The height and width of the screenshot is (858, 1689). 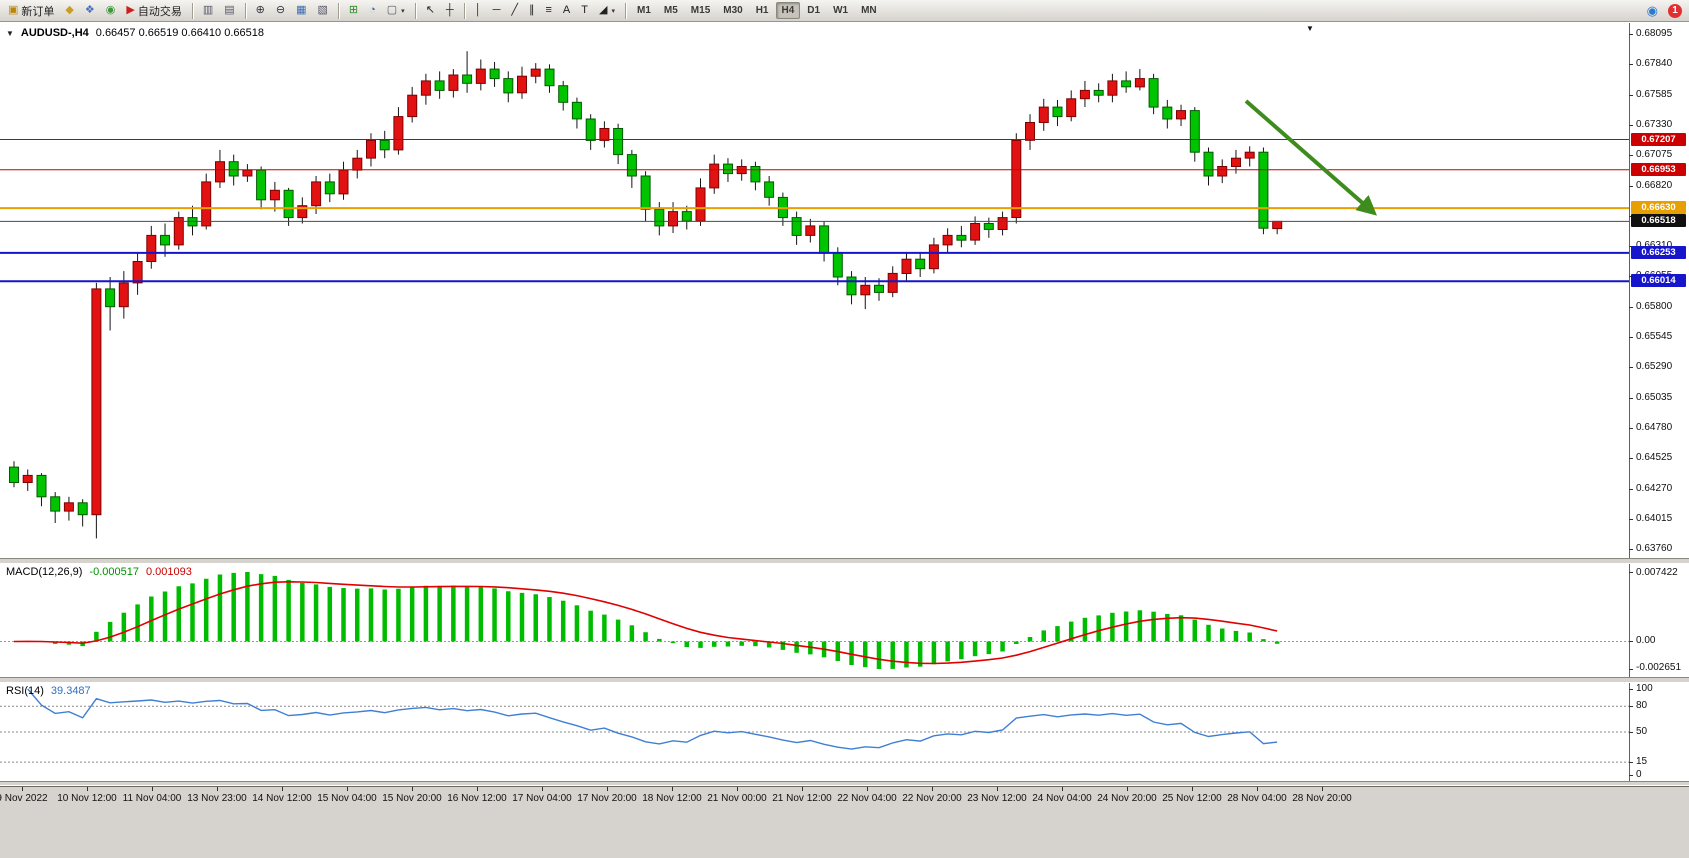 What do you see at coordinates (450, 11) in the screenshot?
I see `crosshair-button: ┼` at bounding box center [450, 11].